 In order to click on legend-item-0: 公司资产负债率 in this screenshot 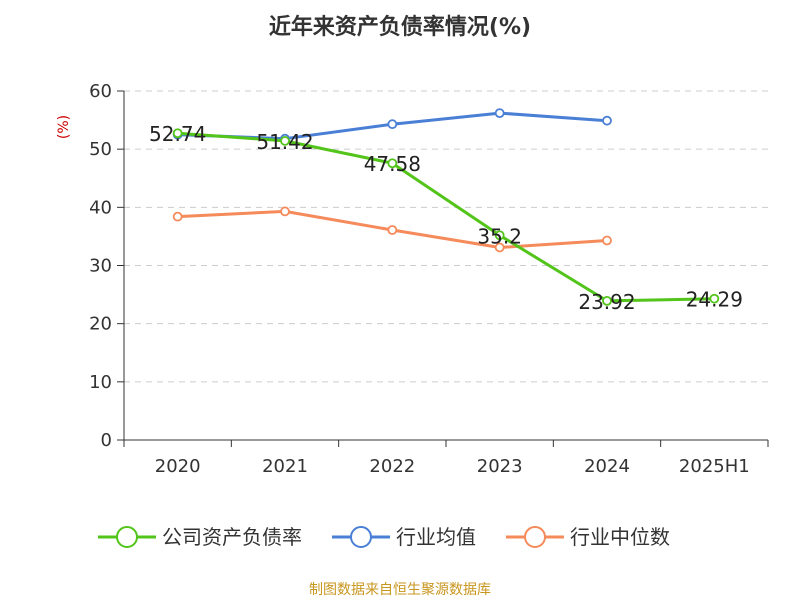, I will do `click(200, 537)`.